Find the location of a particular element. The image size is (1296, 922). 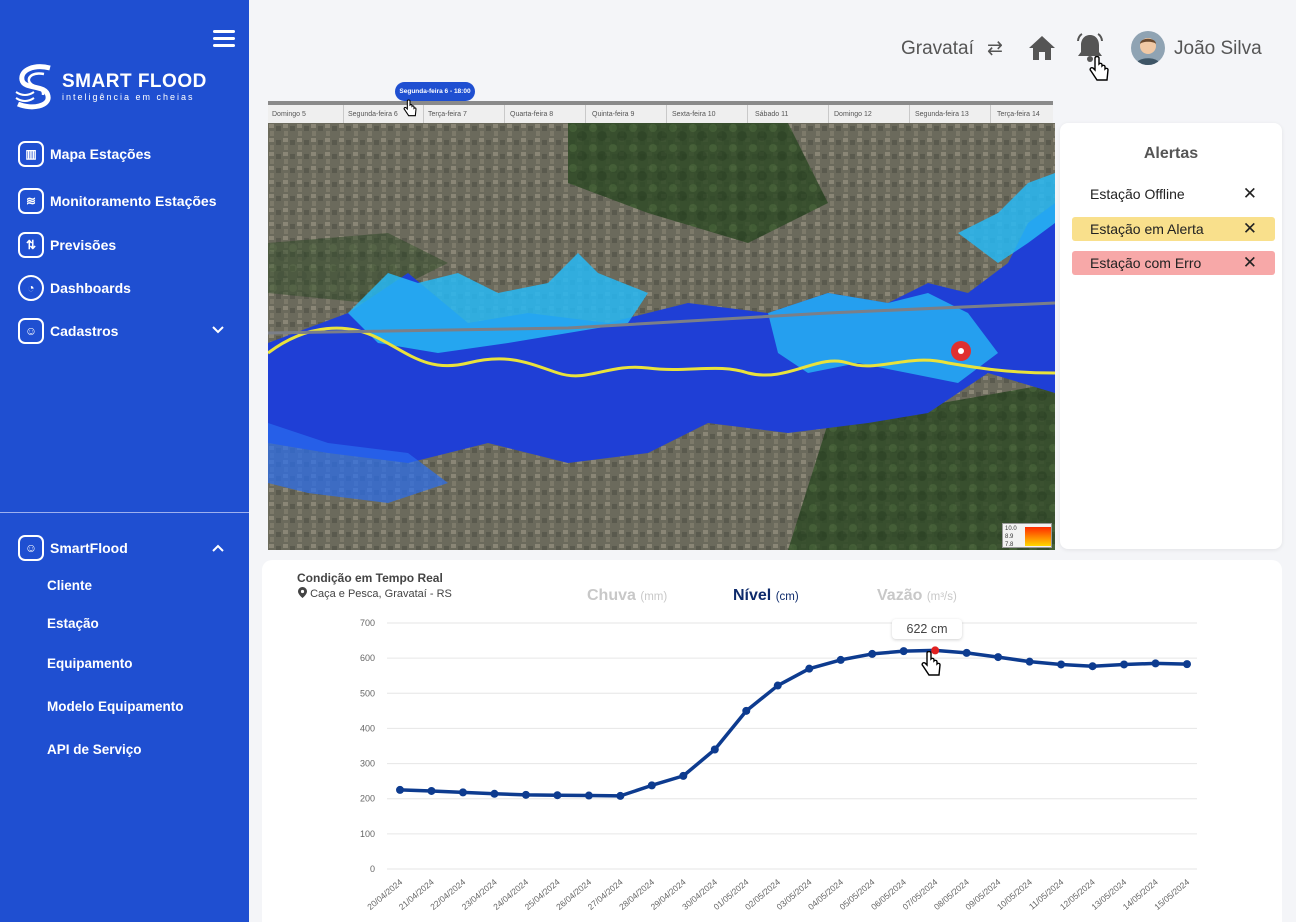

brand-logo: SMART FLOOD inteligência em cheias is located at coordinates (110, 86).